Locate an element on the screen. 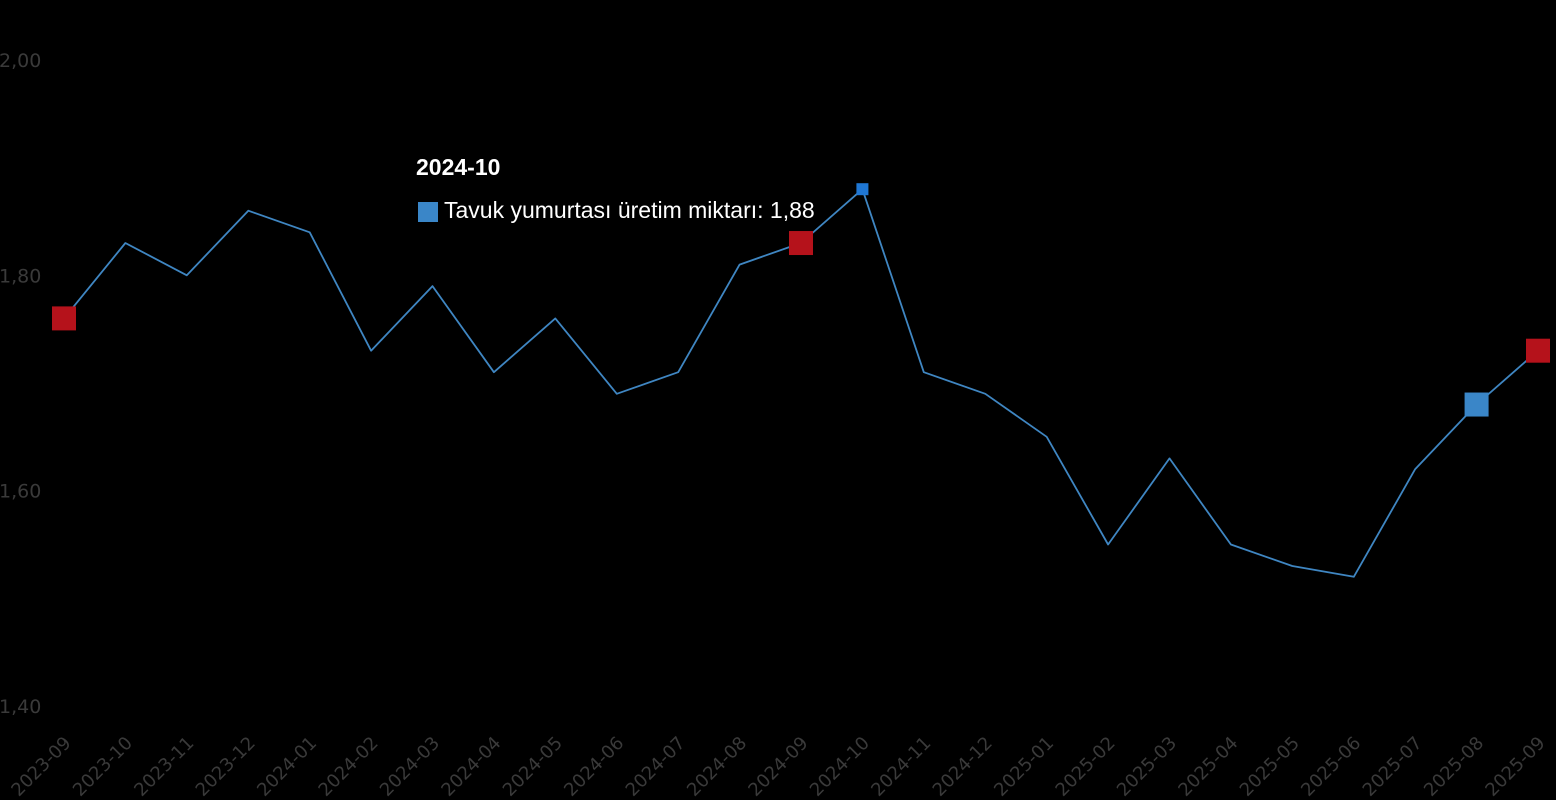 The height and width of the screenshot is (800, 1556). x-tick-label: 2024-11 is located at coordinates (901, 766).